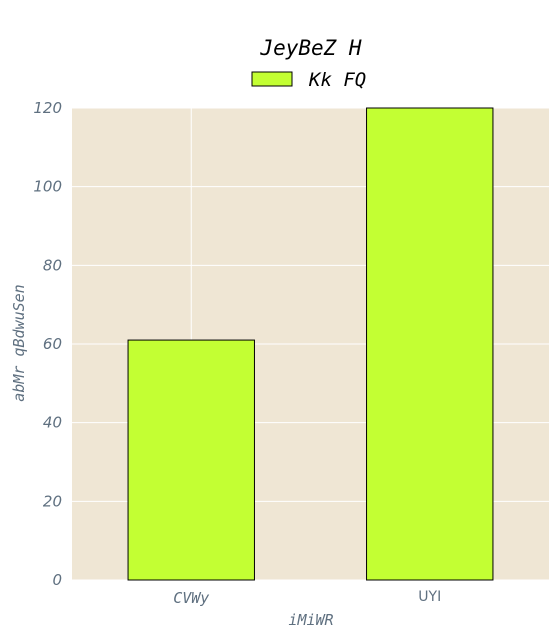 Image resolution: width=560 pixels, height=640 pixels. What do you see at coordinates (47, 108) in the screenshot?
I see `y-tick-label: 120` at bounding box center [47, 108].